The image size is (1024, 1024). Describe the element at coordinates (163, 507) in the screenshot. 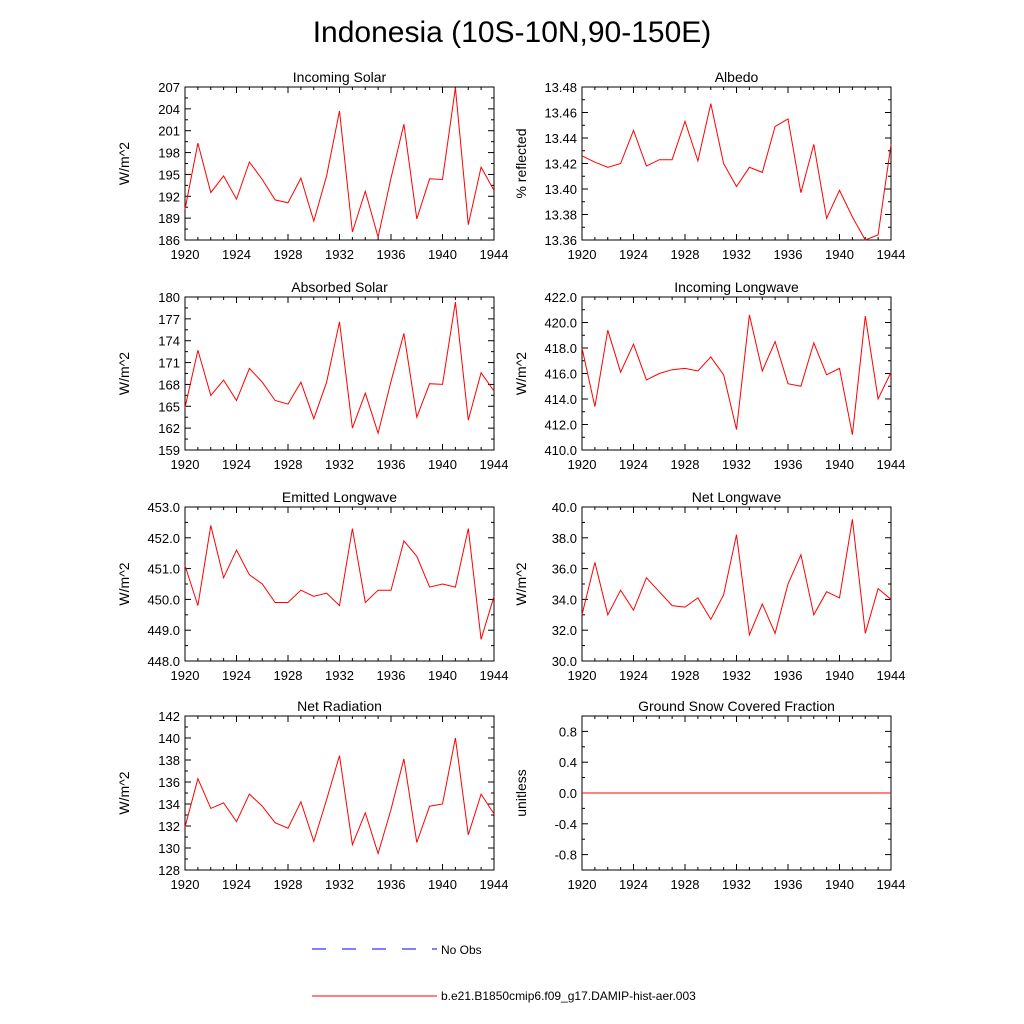

I see `y-tick-label: 453.0` at that location.